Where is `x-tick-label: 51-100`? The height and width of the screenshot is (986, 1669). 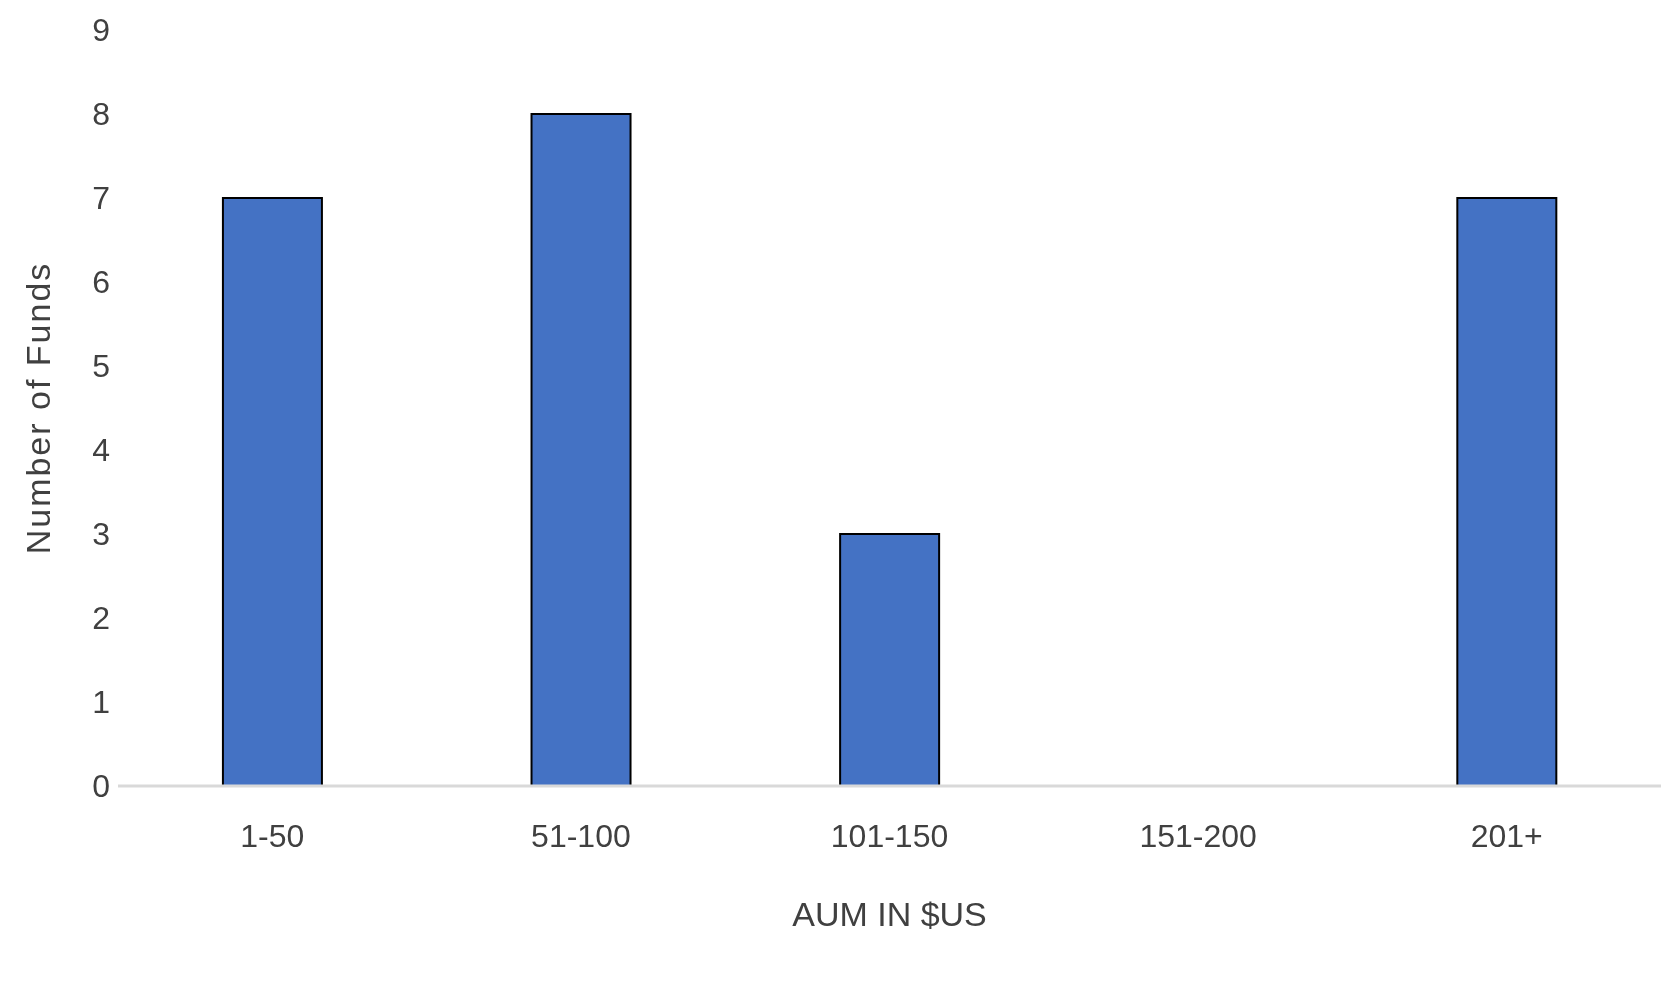 x-tick-label: 51-100 is located at coordinates (581, 835).